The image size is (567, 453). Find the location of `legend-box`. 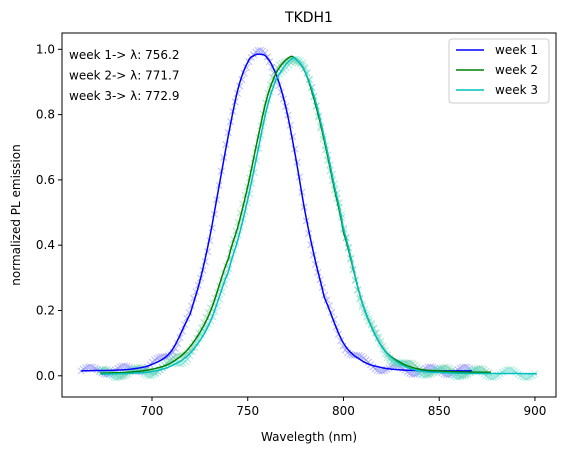

legend-box is located at coordinates (499, 71).